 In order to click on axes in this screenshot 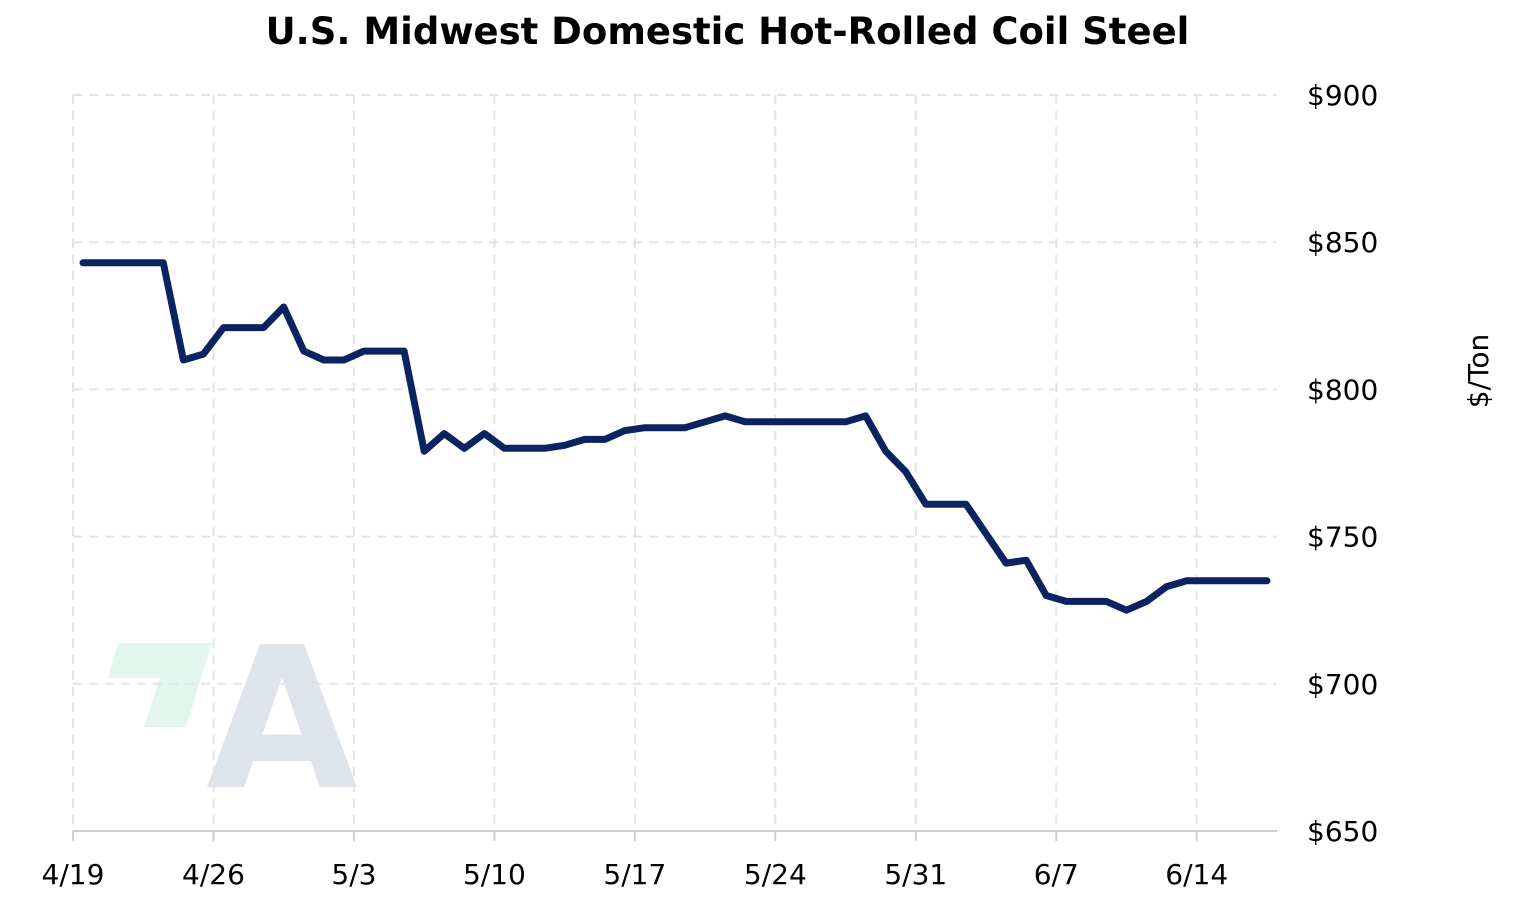, I will do `click(674, 835)`.